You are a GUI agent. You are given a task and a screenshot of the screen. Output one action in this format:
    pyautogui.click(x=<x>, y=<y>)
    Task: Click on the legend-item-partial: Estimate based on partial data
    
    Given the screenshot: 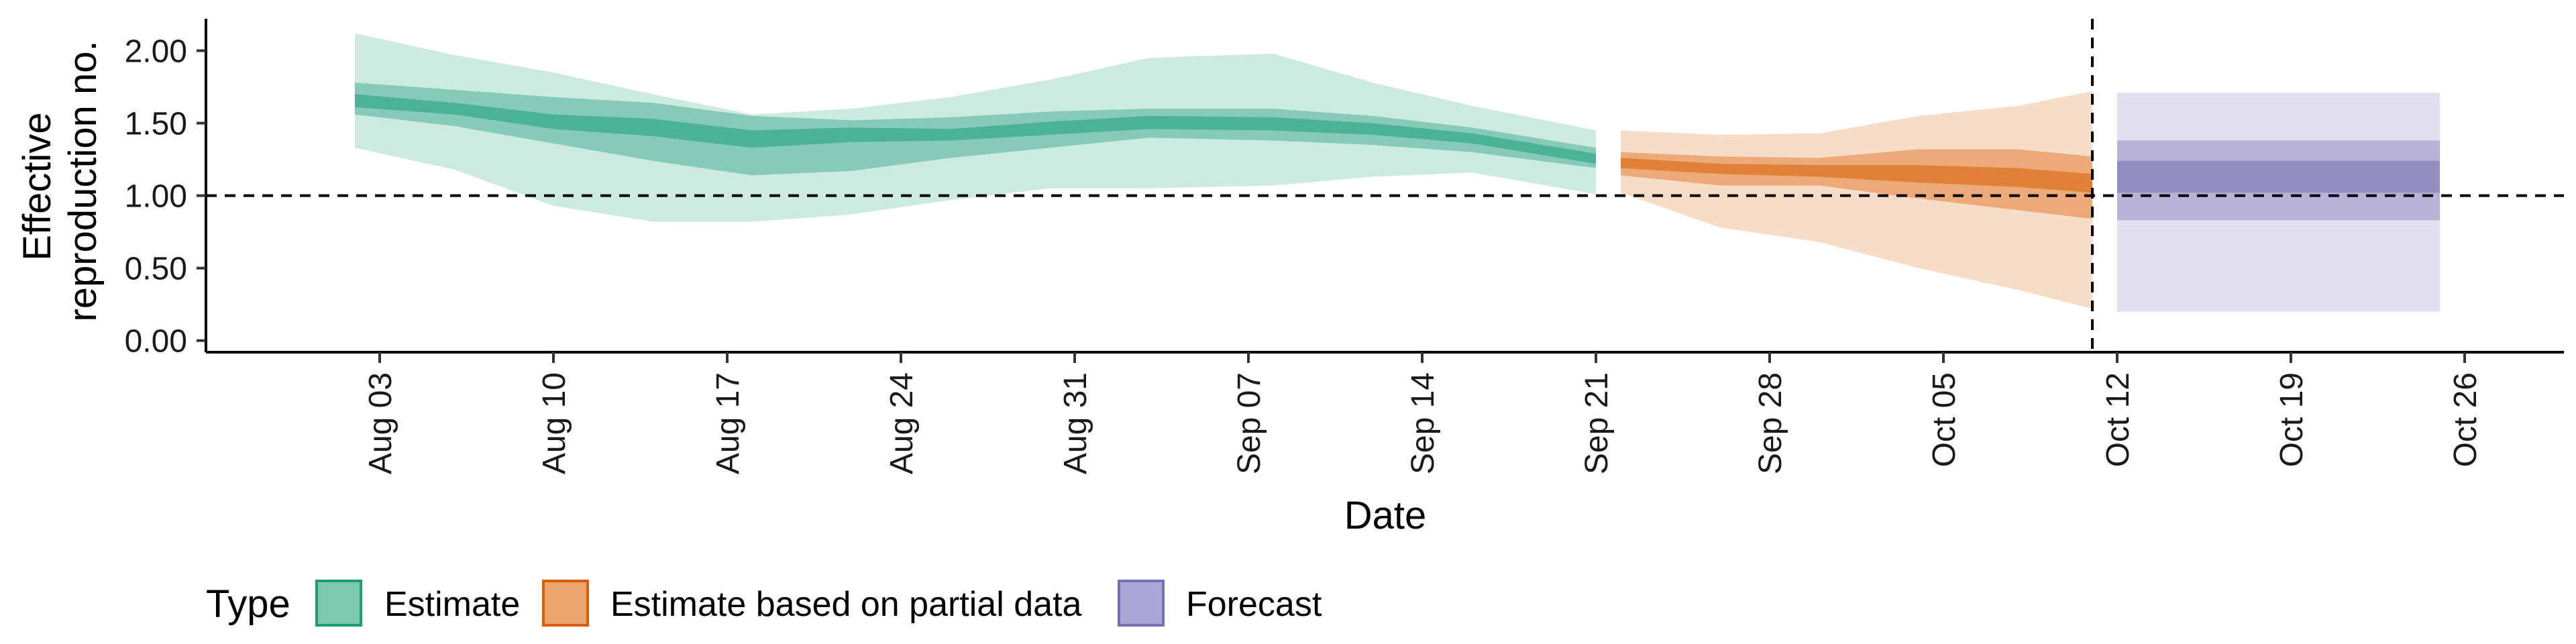 What is the action you would take?
    pyautogui.click(x=812, y=603)
    